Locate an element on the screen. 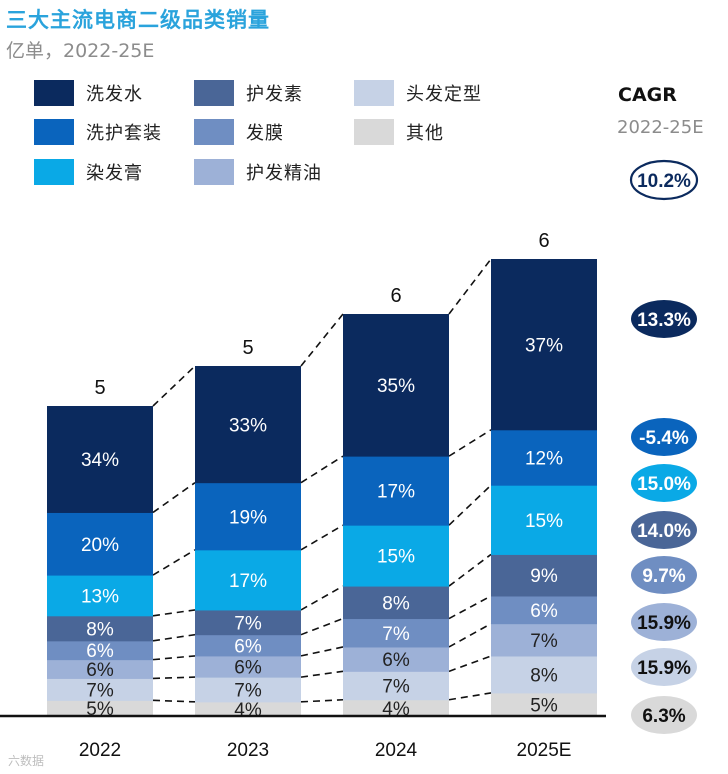 The image size is (728, 774). cagr-total-badge: 10.2% is located at coordinates (664, 181).